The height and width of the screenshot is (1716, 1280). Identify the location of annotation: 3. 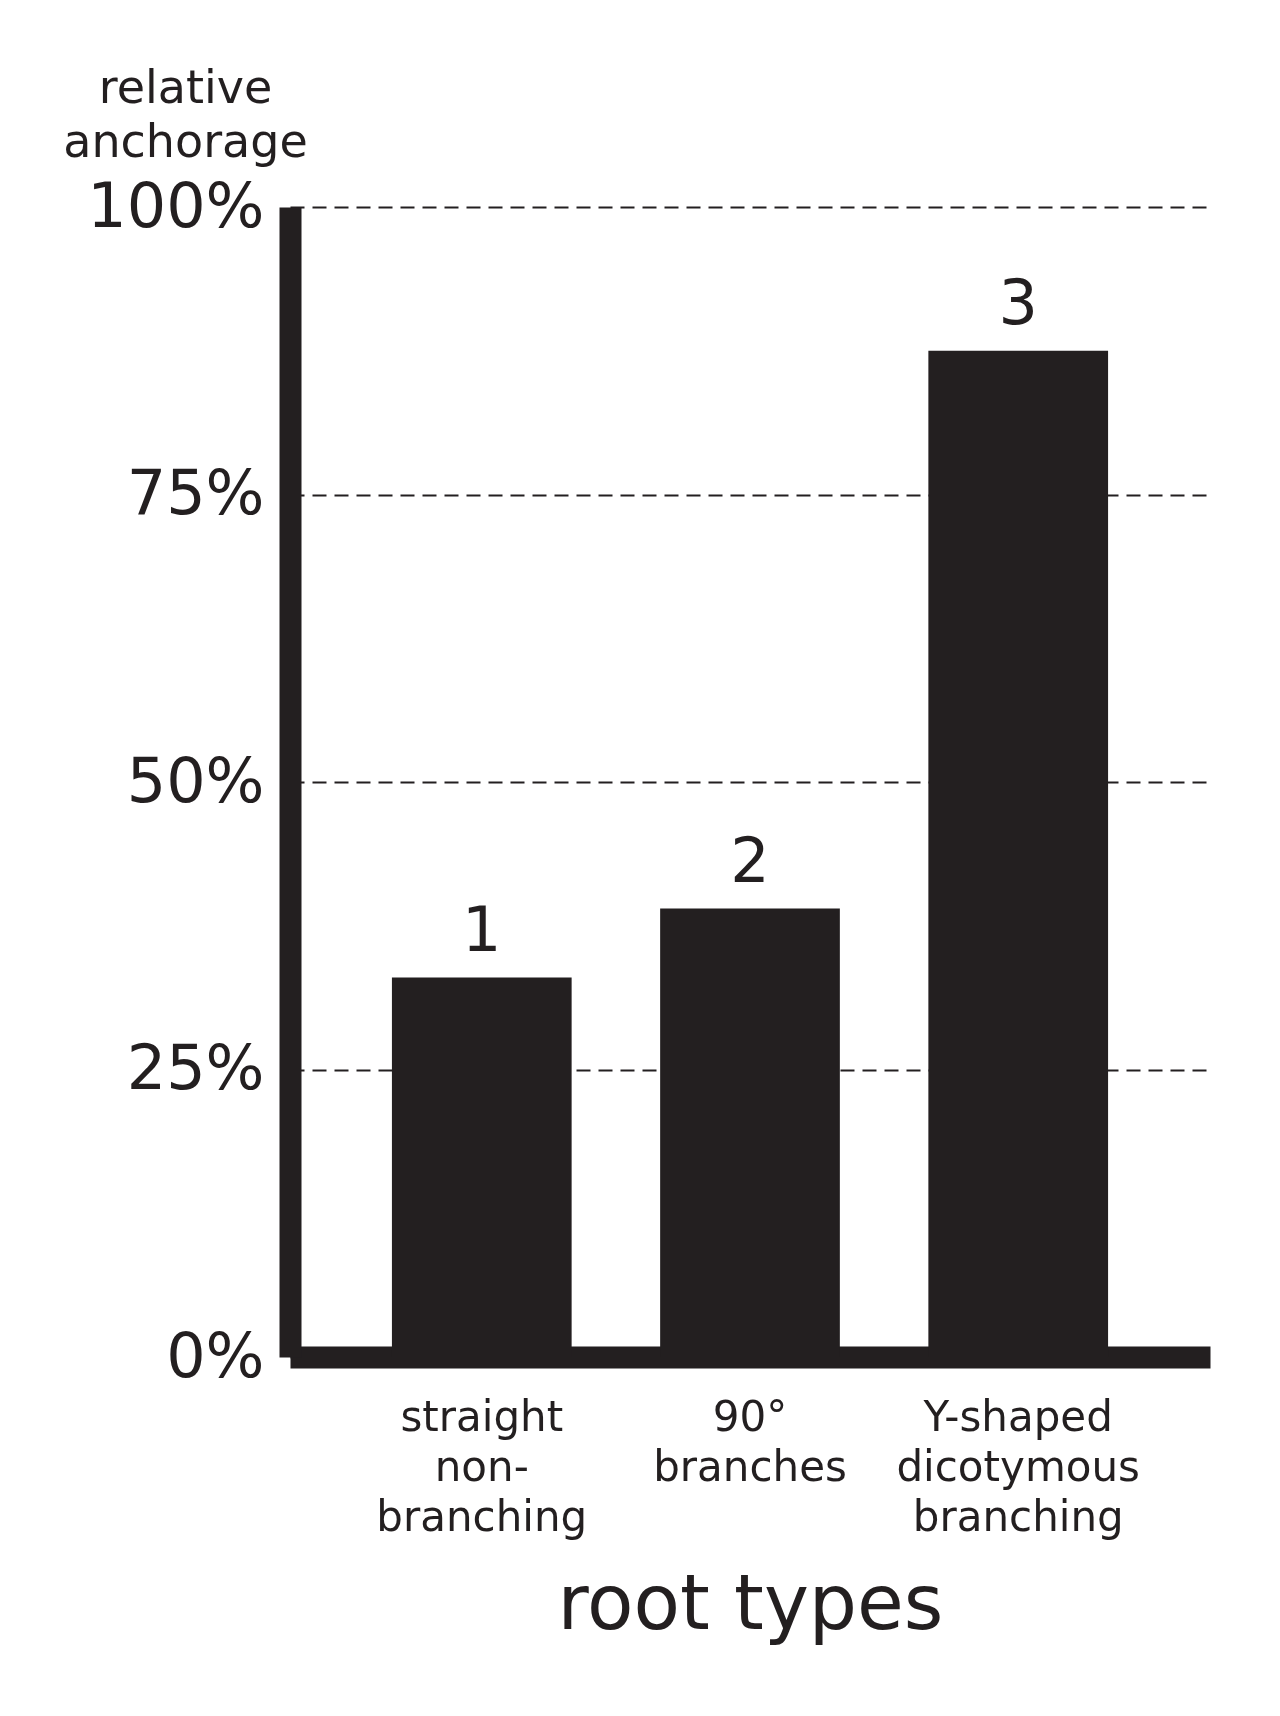
(1018, 302).